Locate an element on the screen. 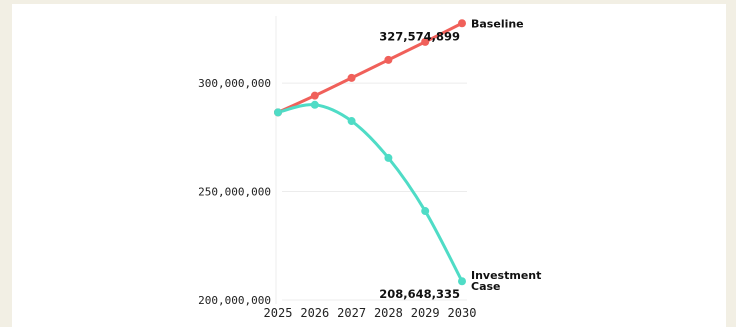 Image resolution: width=736 pixels, height=327 pixels. investment-case-name-label: Investment is located at coordinates (506, 275).